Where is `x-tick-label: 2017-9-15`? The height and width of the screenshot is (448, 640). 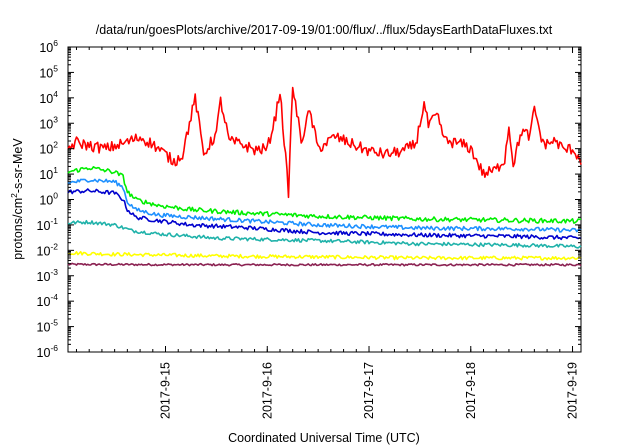
x-tick-label: 2017-9-15 is located at coordinates (166, 390).